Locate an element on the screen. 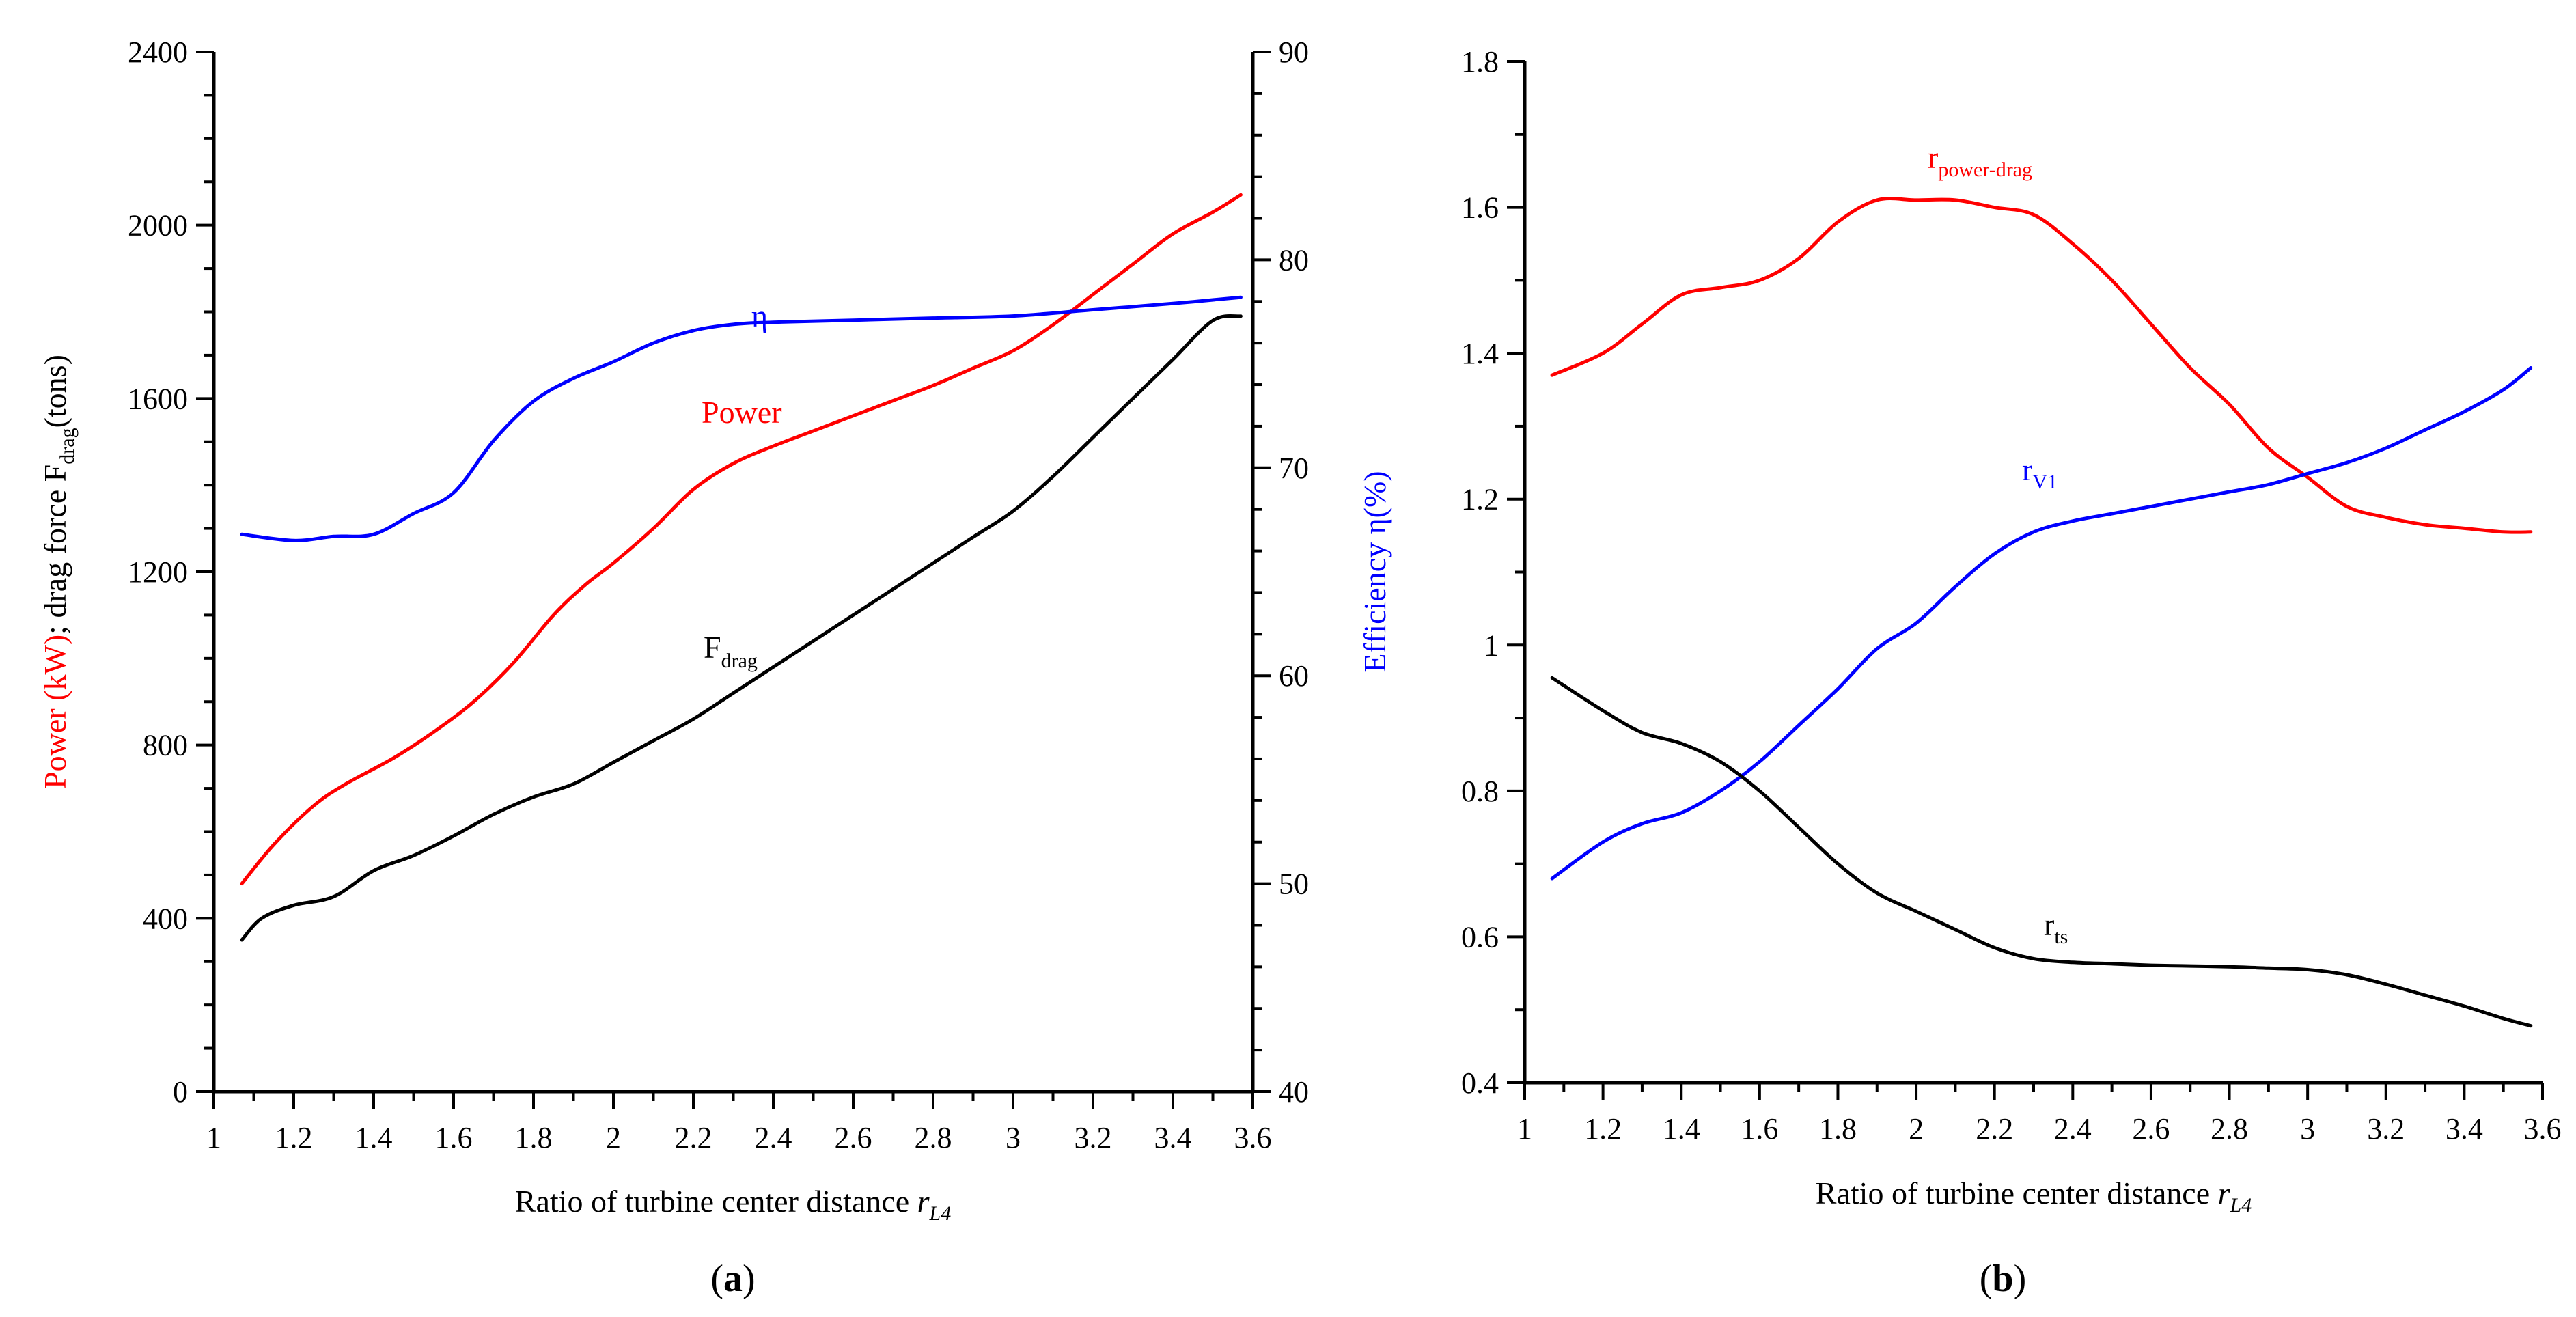 This screenshot has width=2576, height=1317. y-left-tick-label: 800 is located at coordinates (166, 745).